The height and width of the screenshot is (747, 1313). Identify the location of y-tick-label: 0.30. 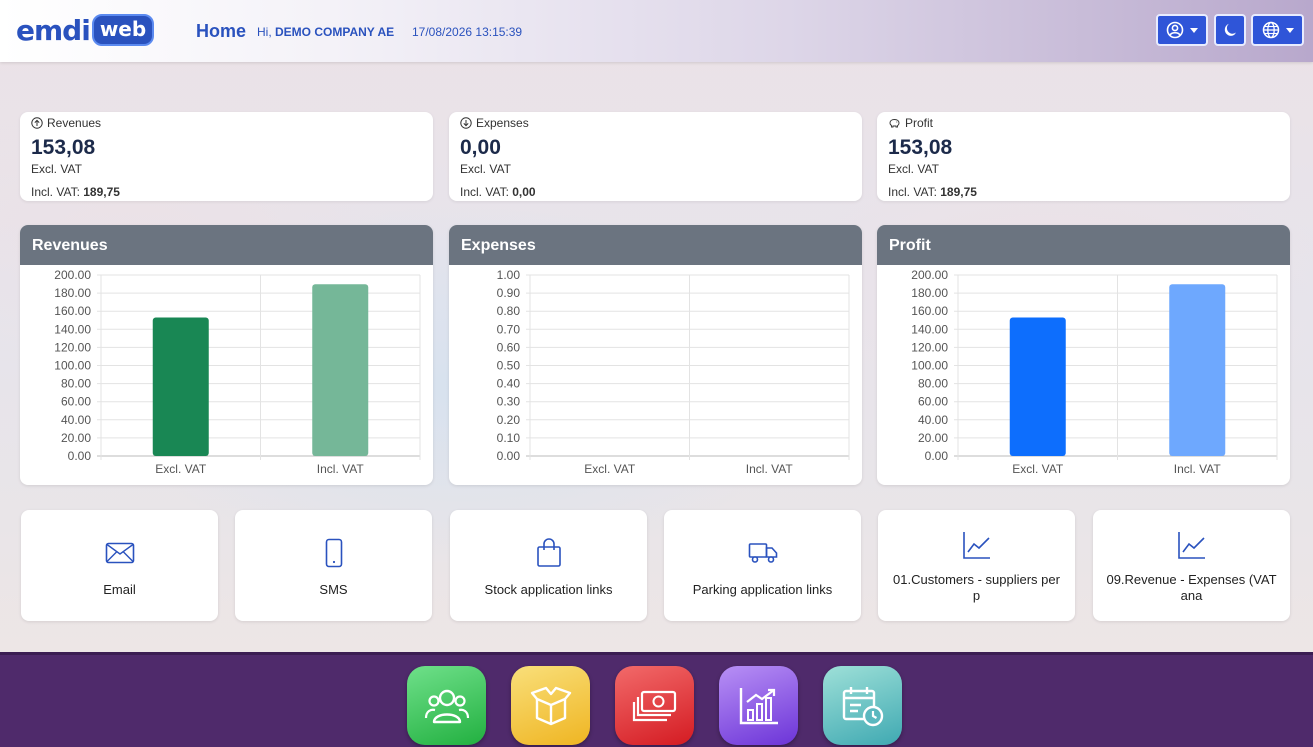
(509, 402).